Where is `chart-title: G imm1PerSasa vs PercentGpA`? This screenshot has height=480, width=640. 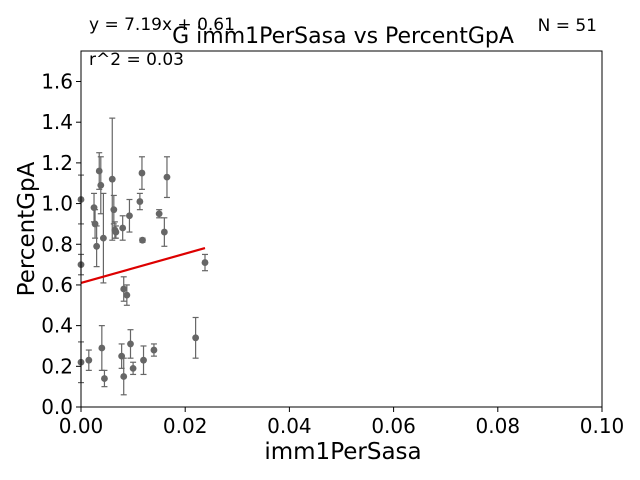
chart-title: G imm1PerSasa vs PercentGpA is located at coordinates (343, 36).